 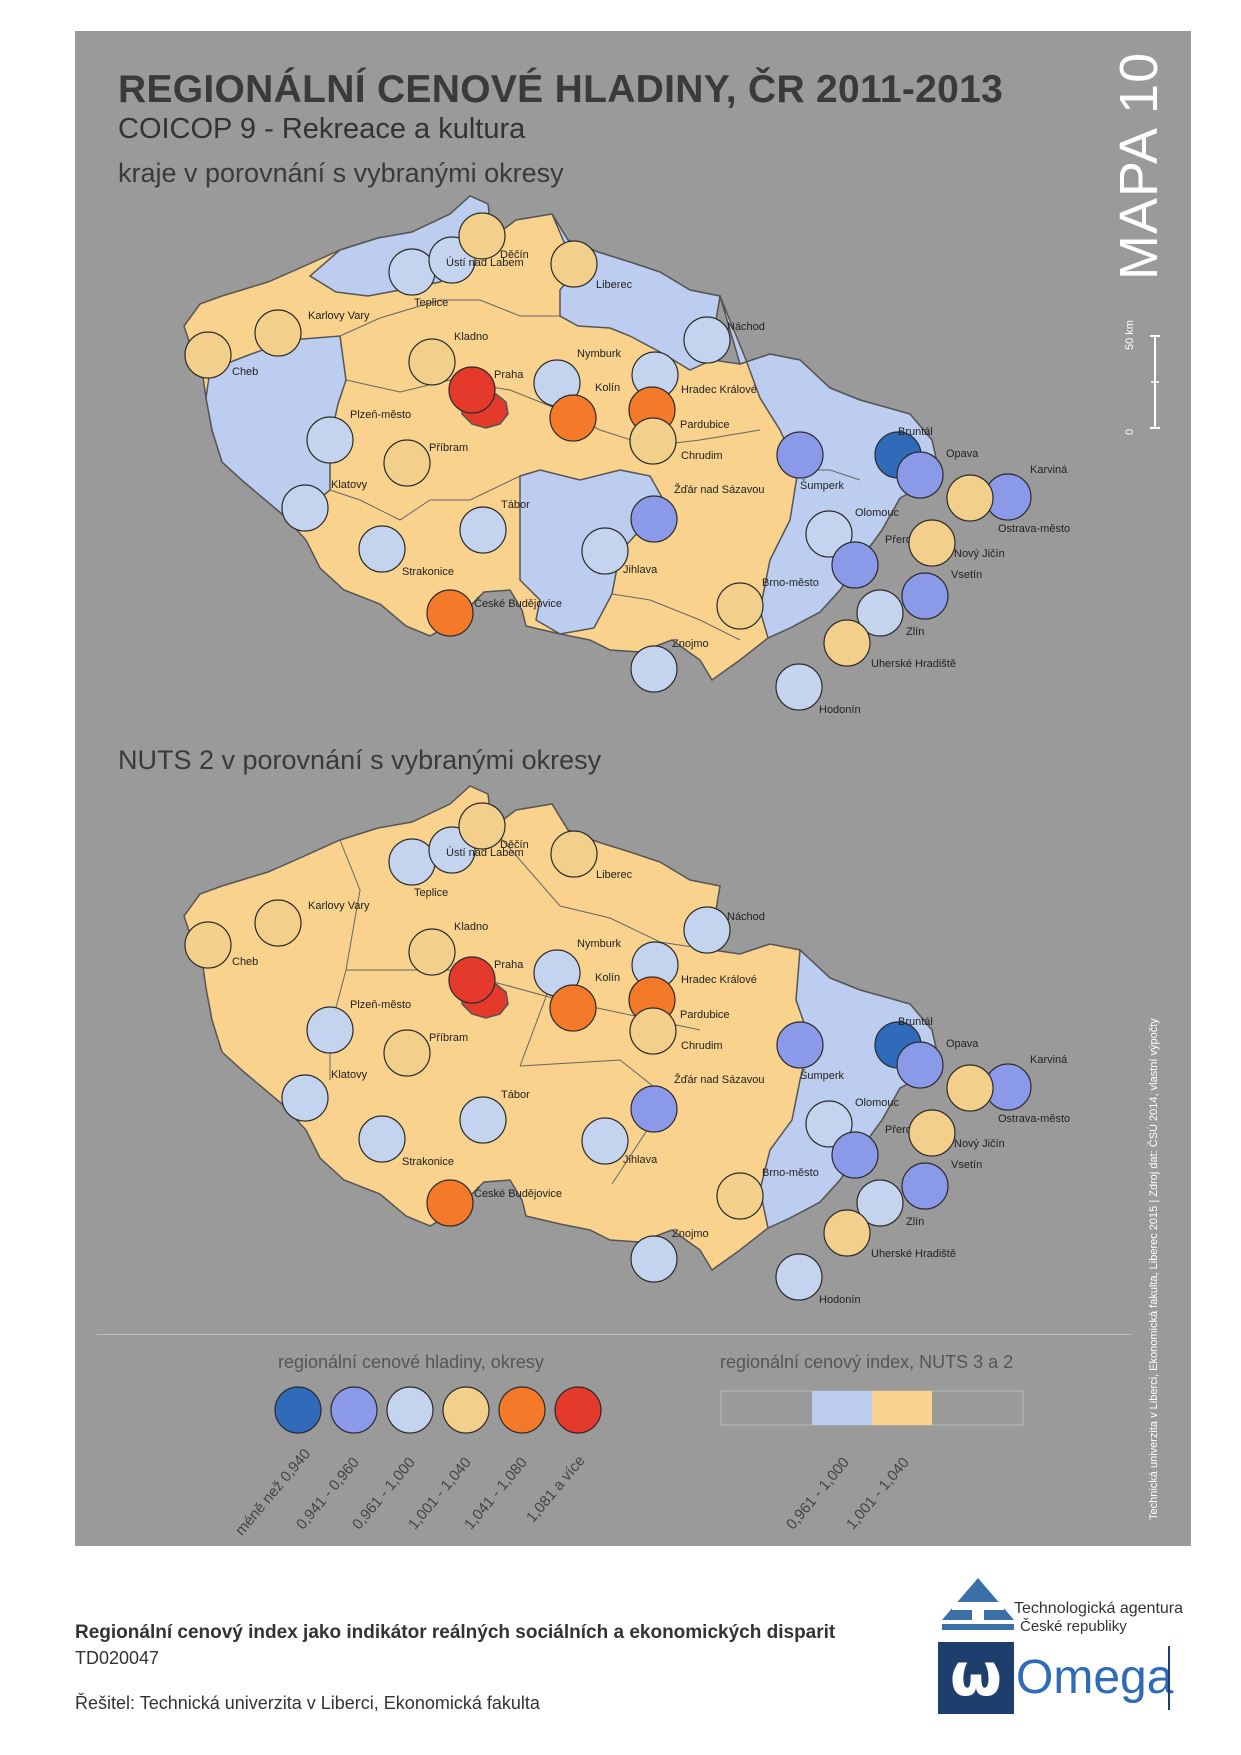 What do you see at coordinates (1099, 1608) in the screenshot?
I see `ta-logo-line1: Technologická agentura` at bounding box center [1099, 1608].